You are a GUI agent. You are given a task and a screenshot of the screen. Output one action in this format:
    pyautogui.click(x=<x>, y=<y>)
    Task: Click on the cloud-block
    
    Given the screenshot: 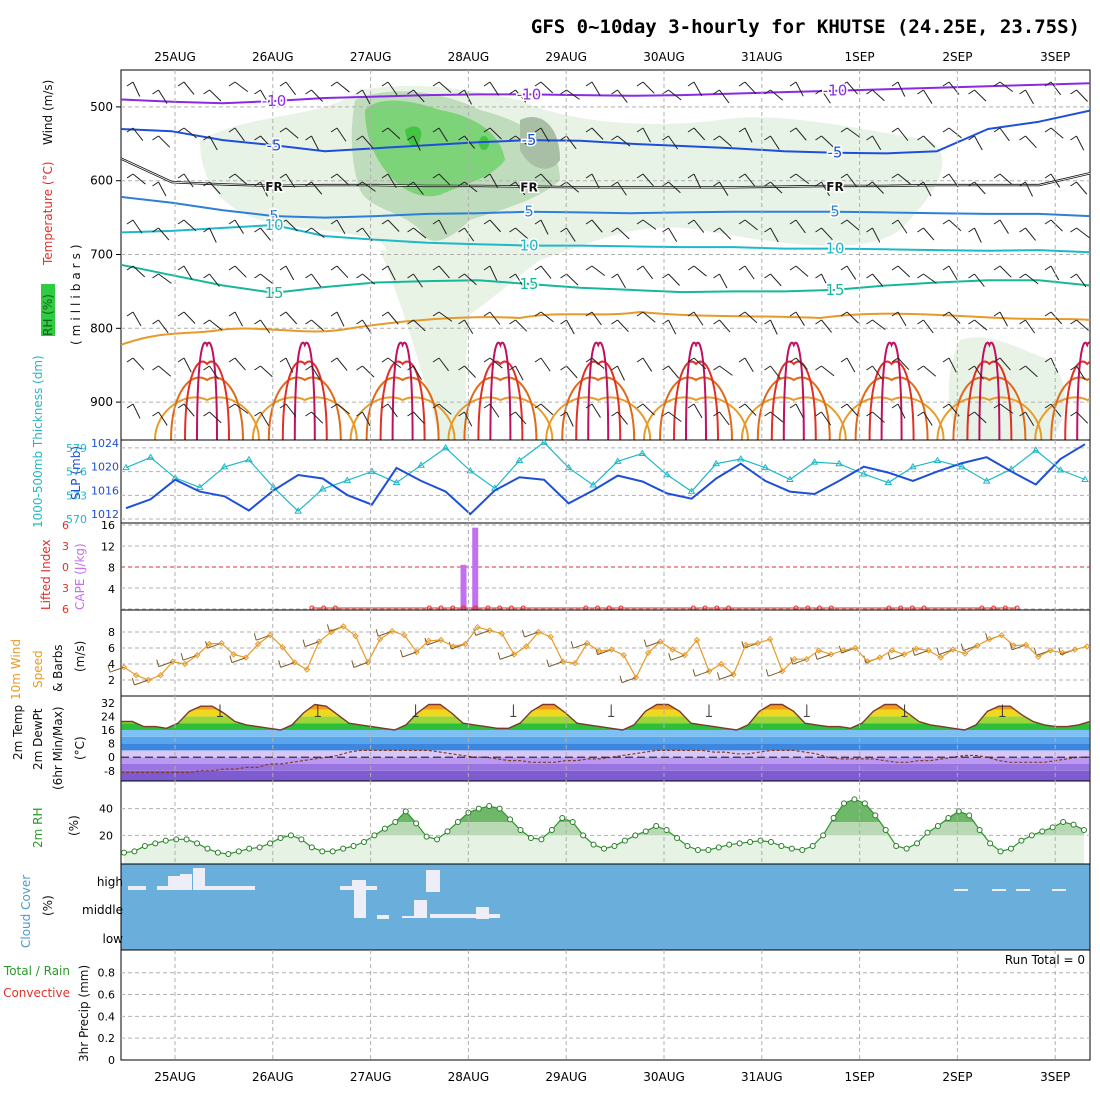 What is the action you would take?
    pyautogui.click(x=162, y=888)
    